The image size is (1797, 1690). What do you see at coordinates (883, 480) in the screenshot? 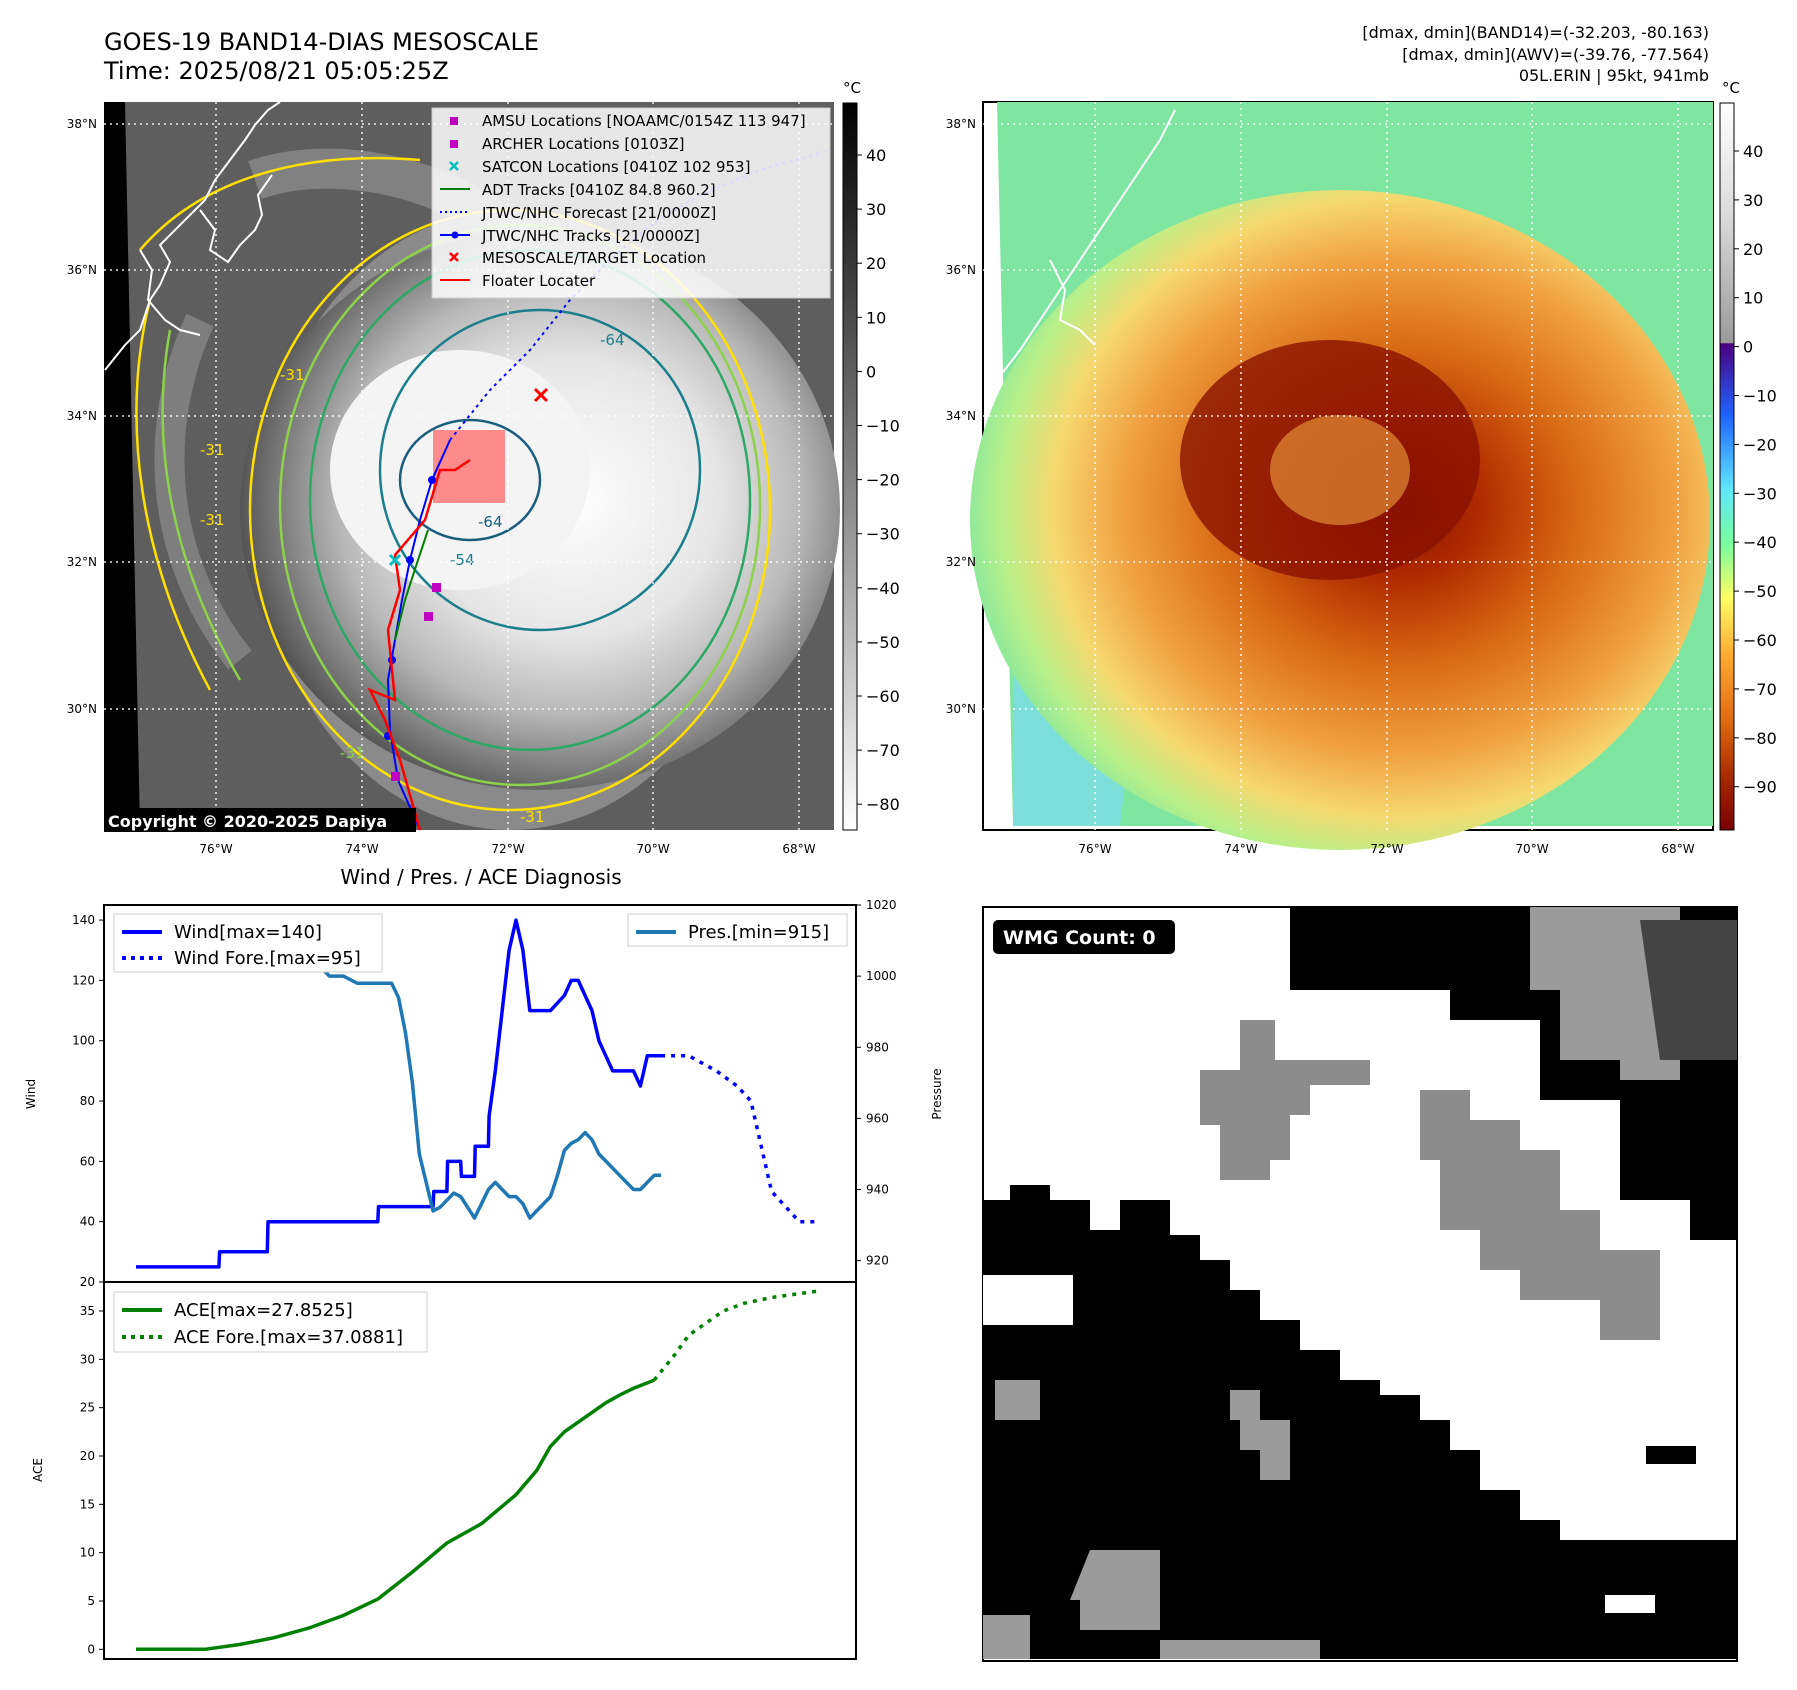
I see `colorbar-left-tick-label: −20` at bounding box center [883, 480].